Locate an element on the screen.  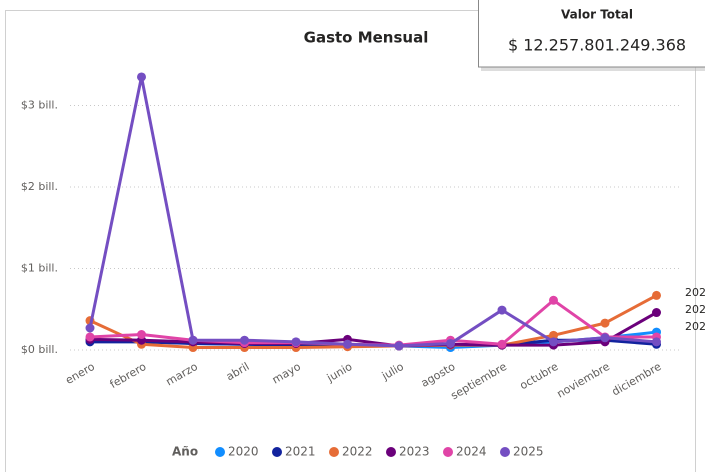
legend-title: Año is located at coordinates (185, 452).